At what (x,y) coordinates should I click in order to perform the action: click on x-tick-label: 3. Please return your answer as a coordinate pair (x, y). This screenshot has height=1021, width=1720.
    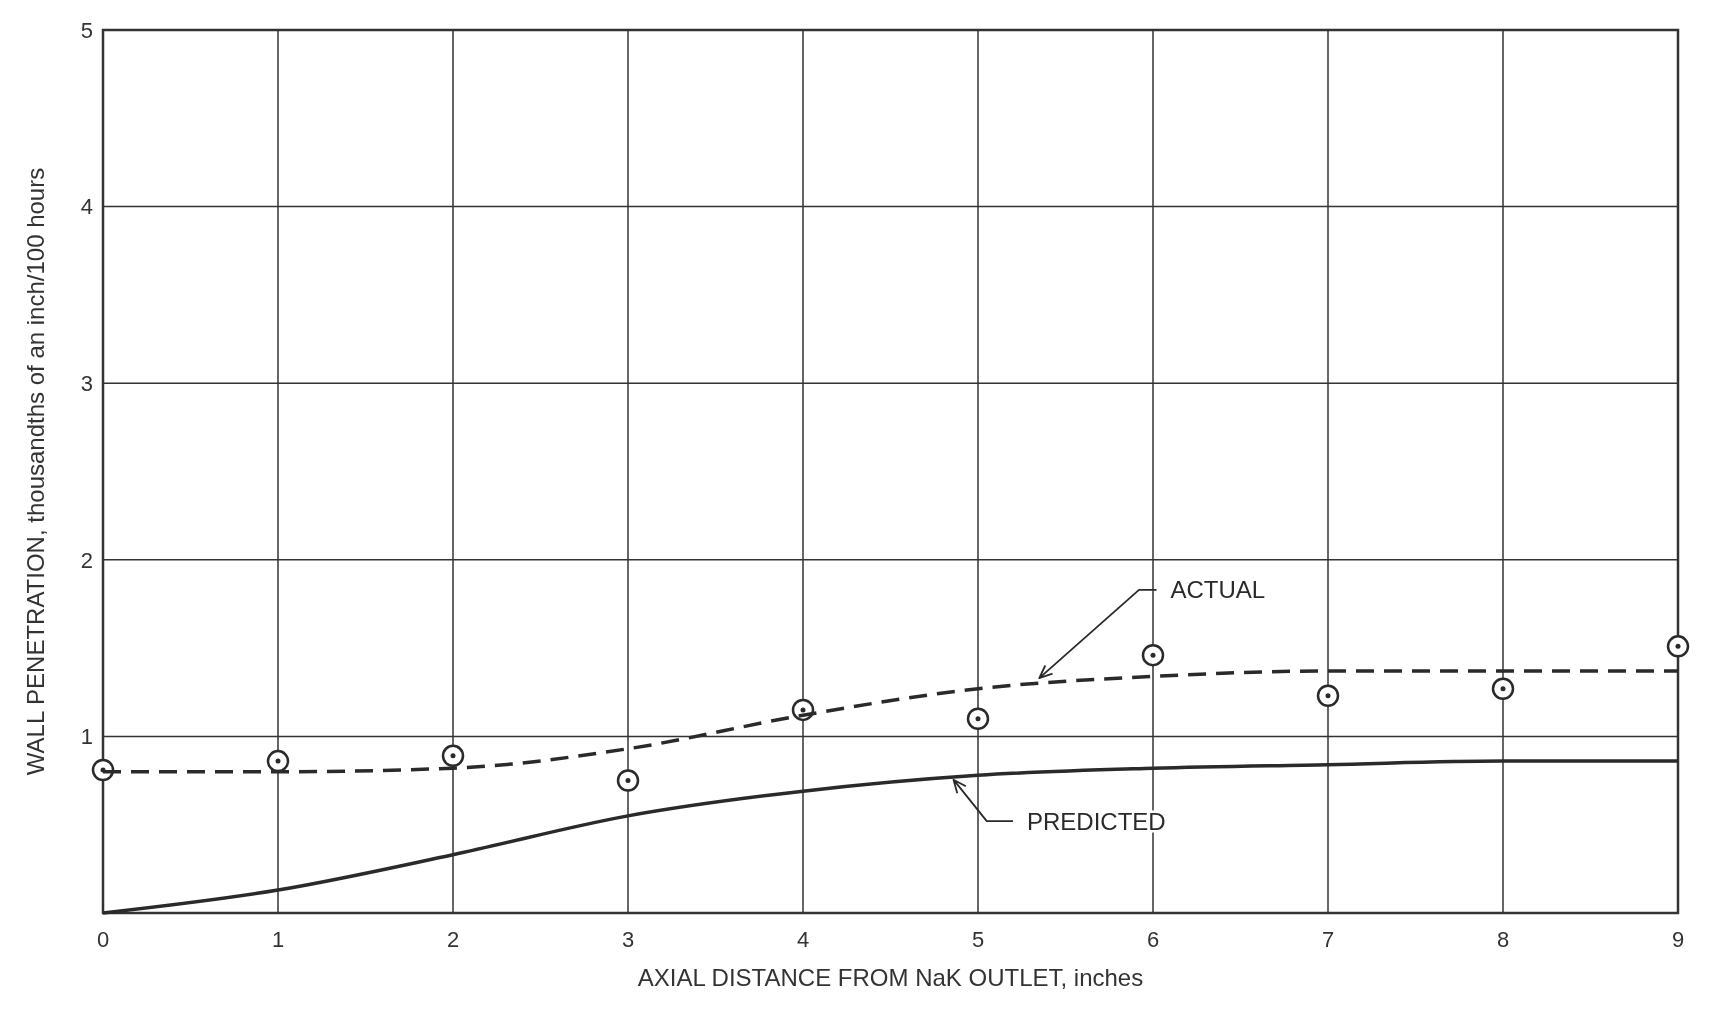
    Looking at the image, I should click on (628, 939).